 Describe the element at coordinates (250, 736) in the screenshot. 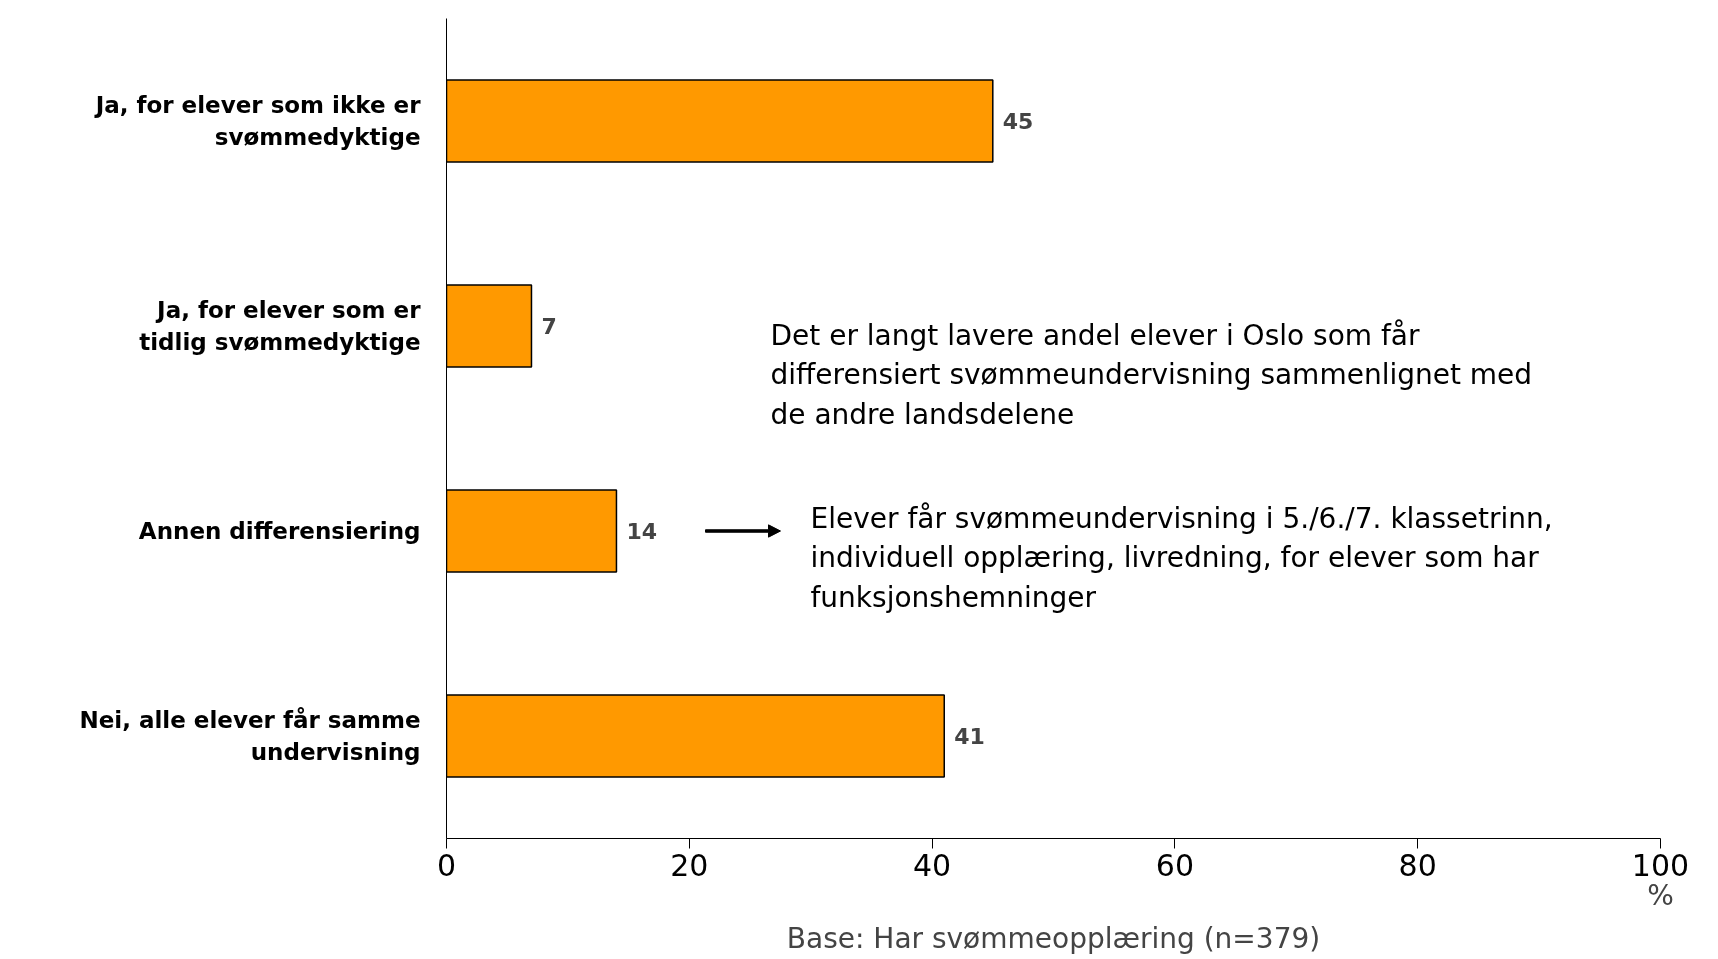

I see `y-tick-label: Nei, alle elever får samme undervisning` at that location.